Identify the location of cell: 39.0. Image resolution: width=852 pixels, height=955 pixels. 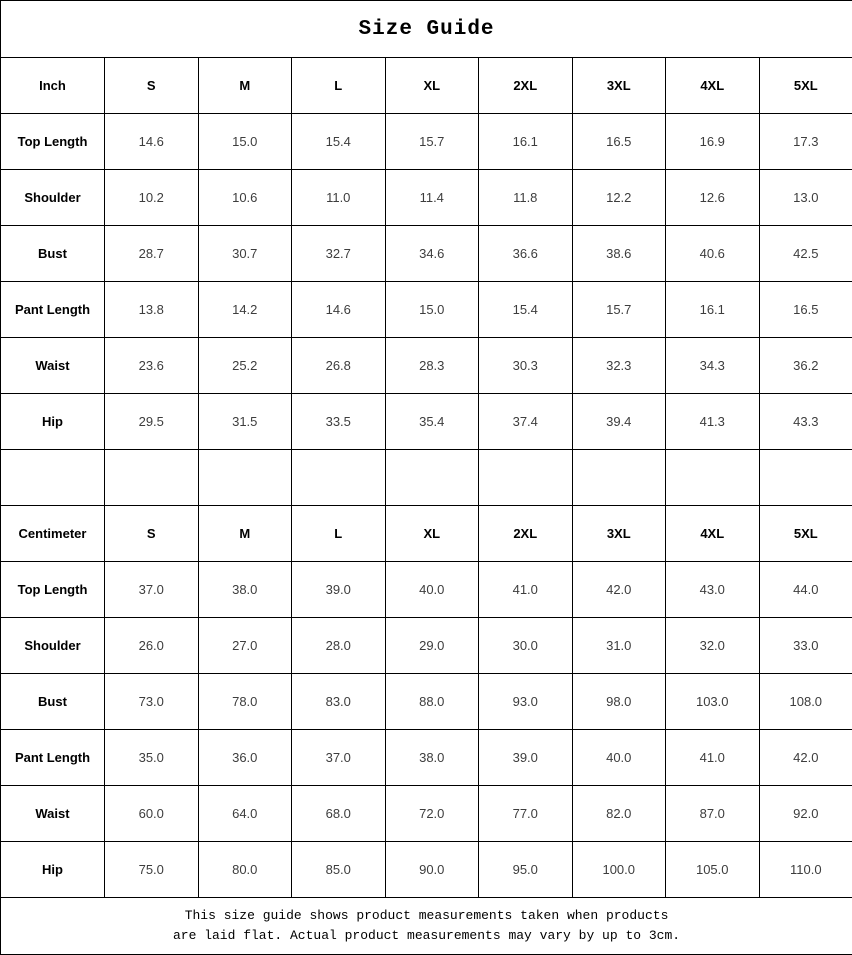
(526, 758).